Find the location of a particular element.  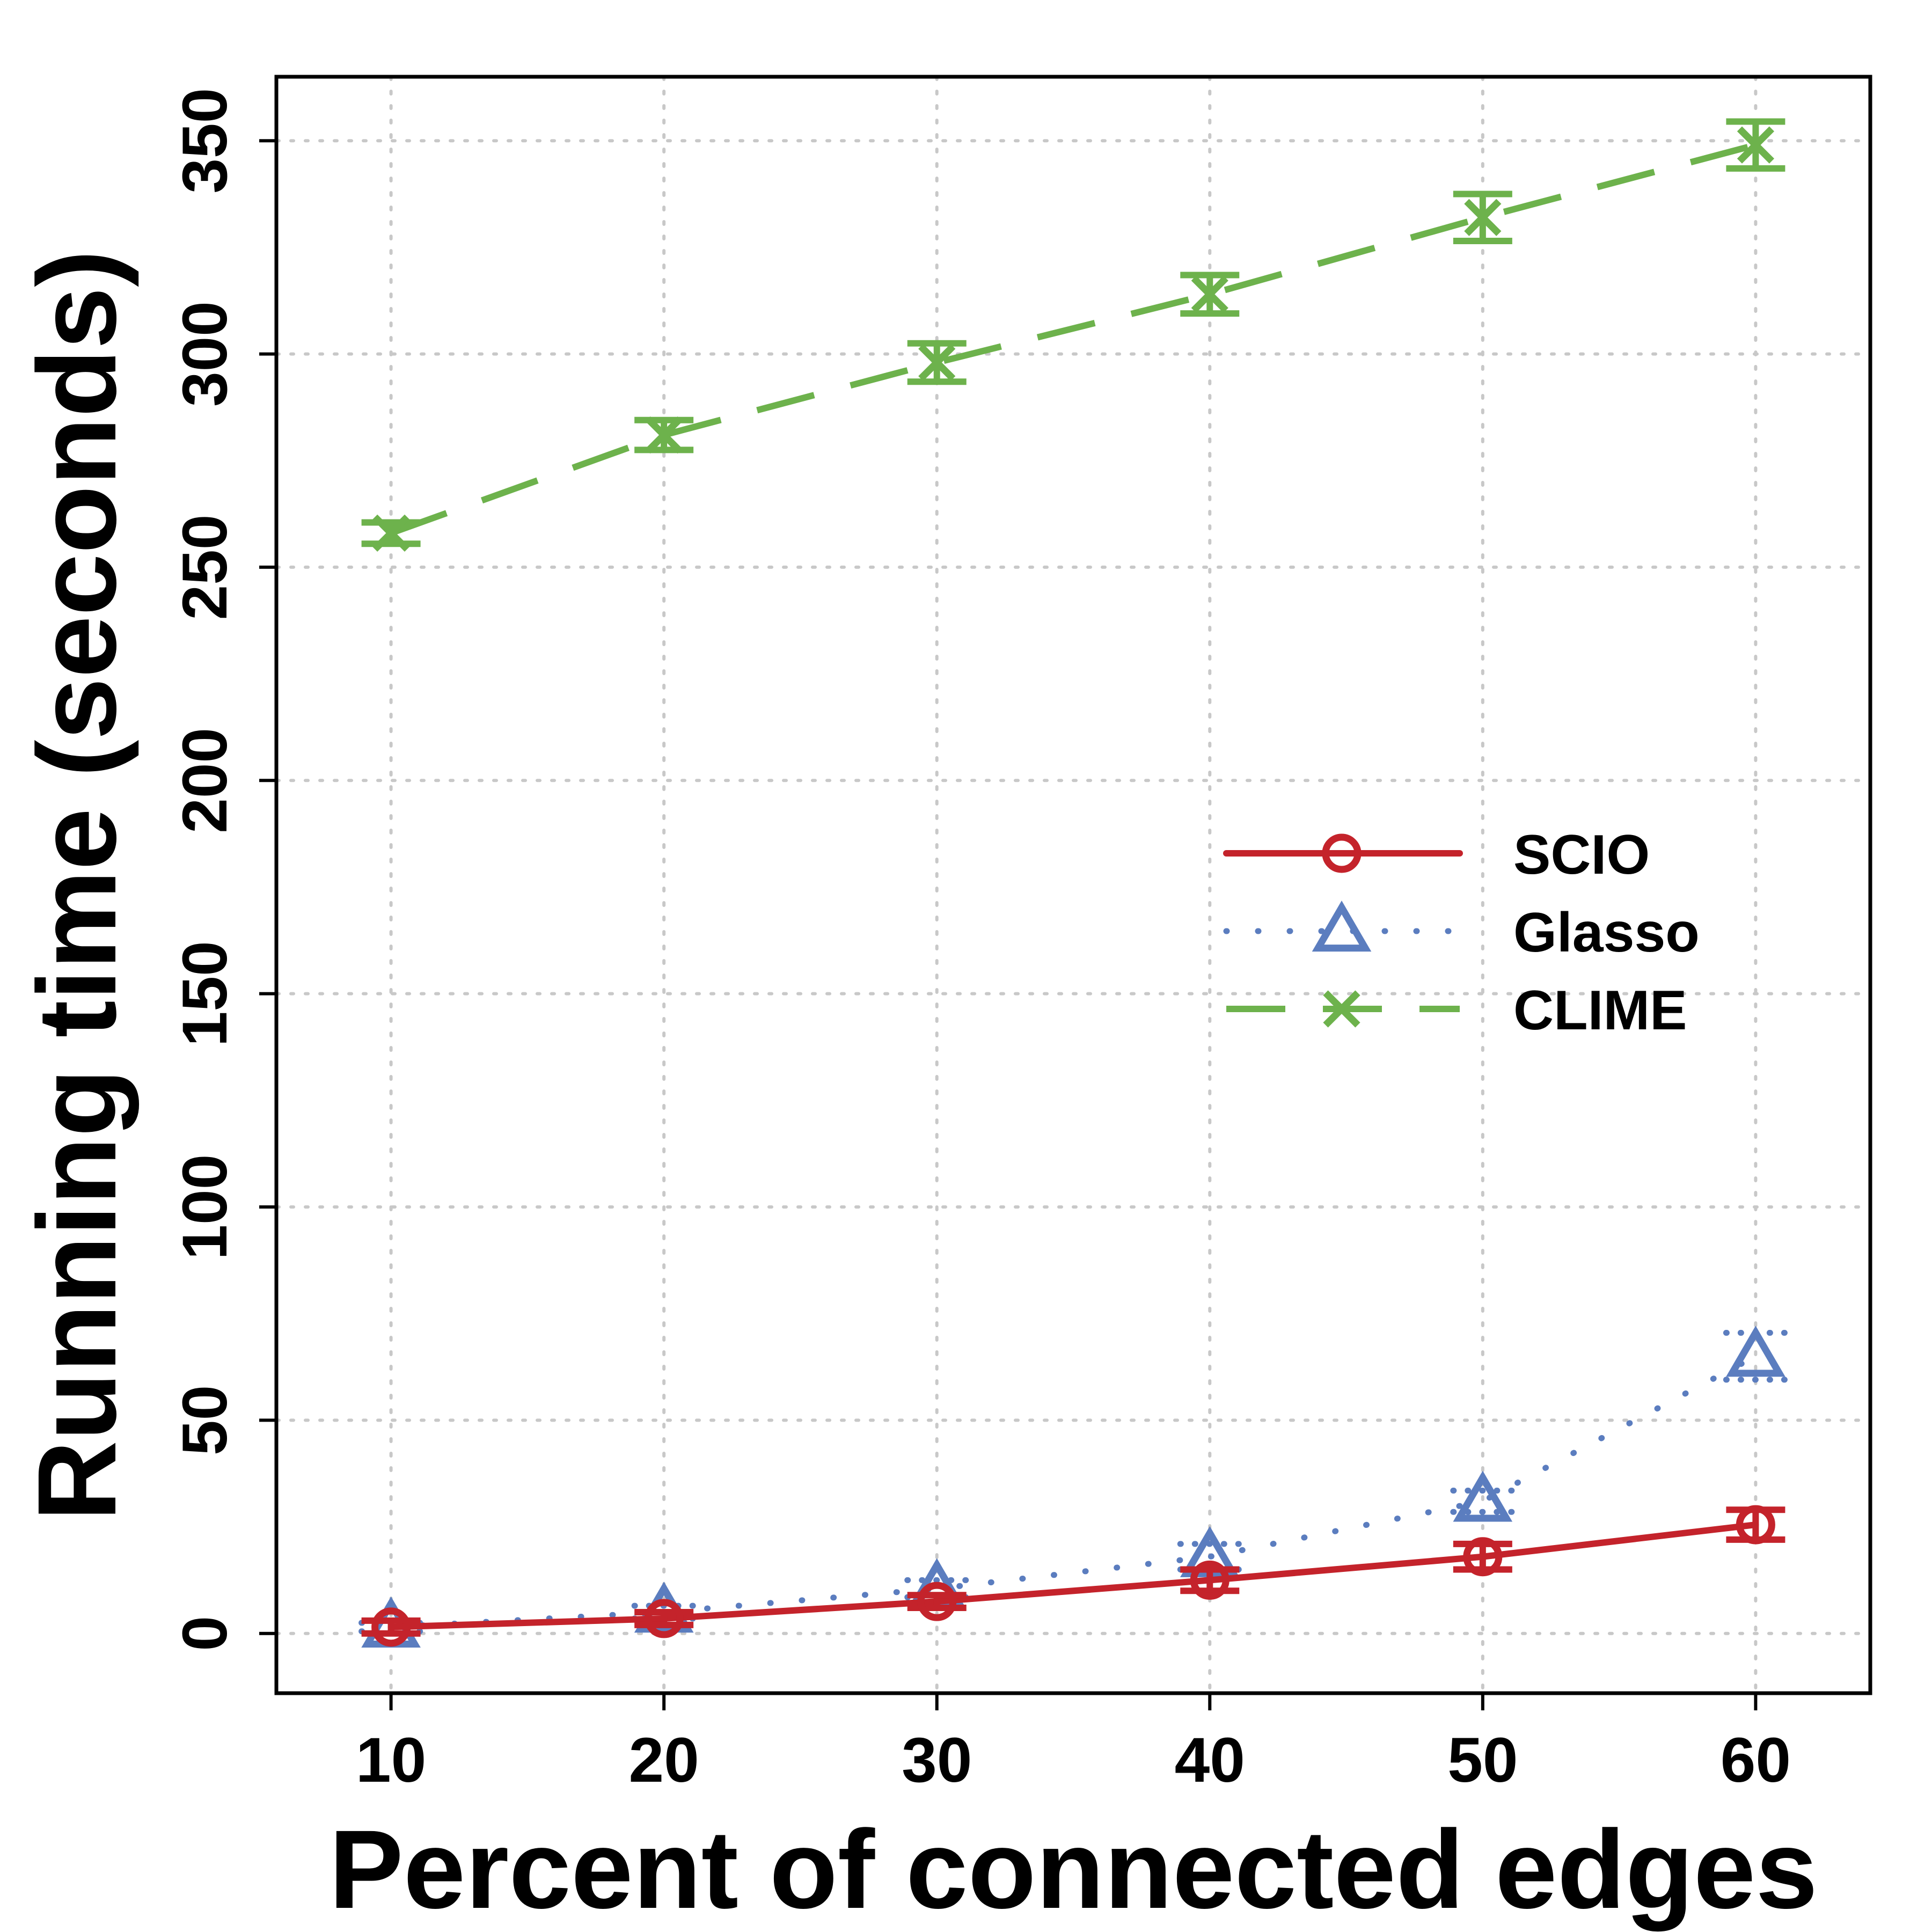

x-tick-label: 40 is located at coordinates (1210, 1760).